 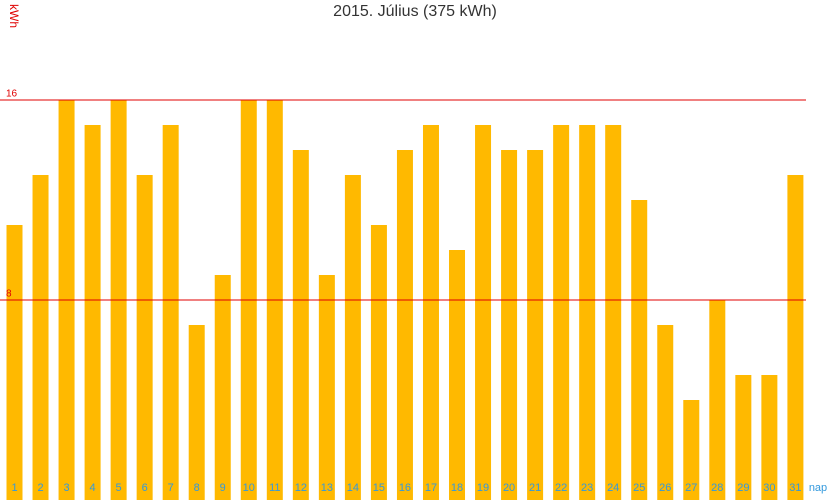 What do you see at coordinates (66, 488) in the screenshot?
I see `x-tick-label: 3` at bounding box center [66, 488].